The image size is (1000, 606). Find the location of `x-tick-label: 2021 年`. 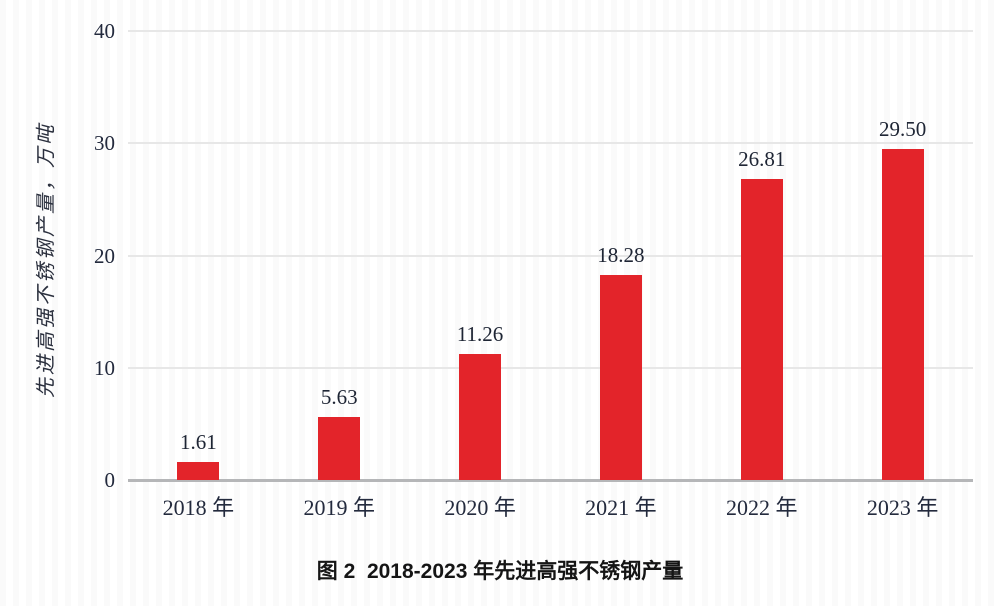

x-tick-label: 2021 年 is located at coordinates (621, 507).